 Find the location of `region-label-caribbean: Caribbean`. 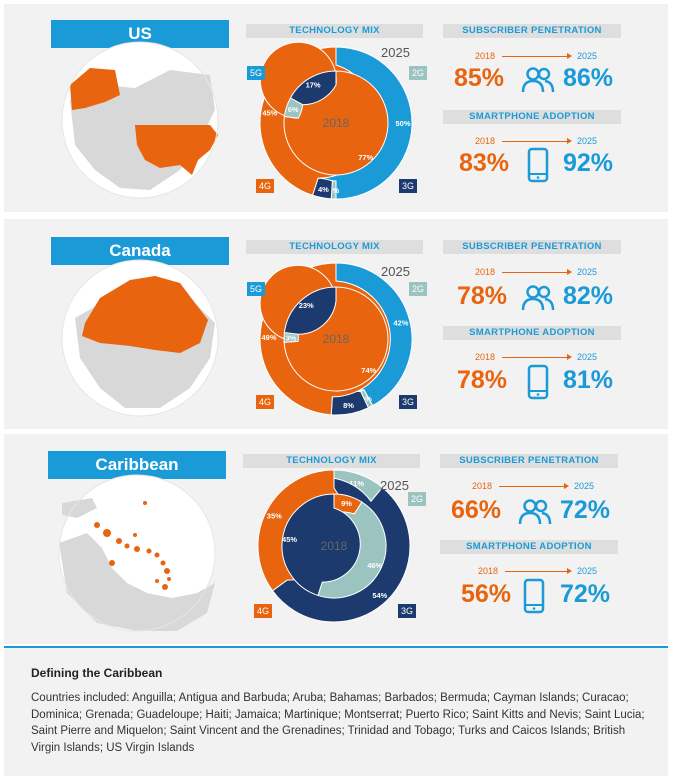

region-label-caribbean: Caribbean is located at coordinates (137, 465).